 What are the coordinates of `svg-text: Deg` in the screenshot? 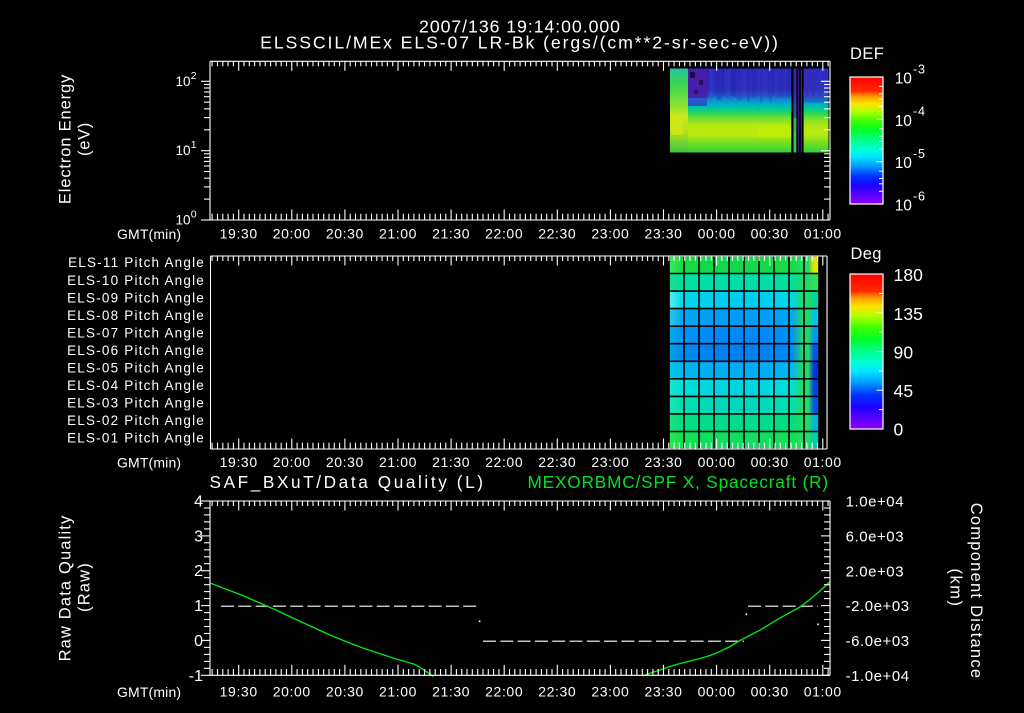 It's located at (866, 254).